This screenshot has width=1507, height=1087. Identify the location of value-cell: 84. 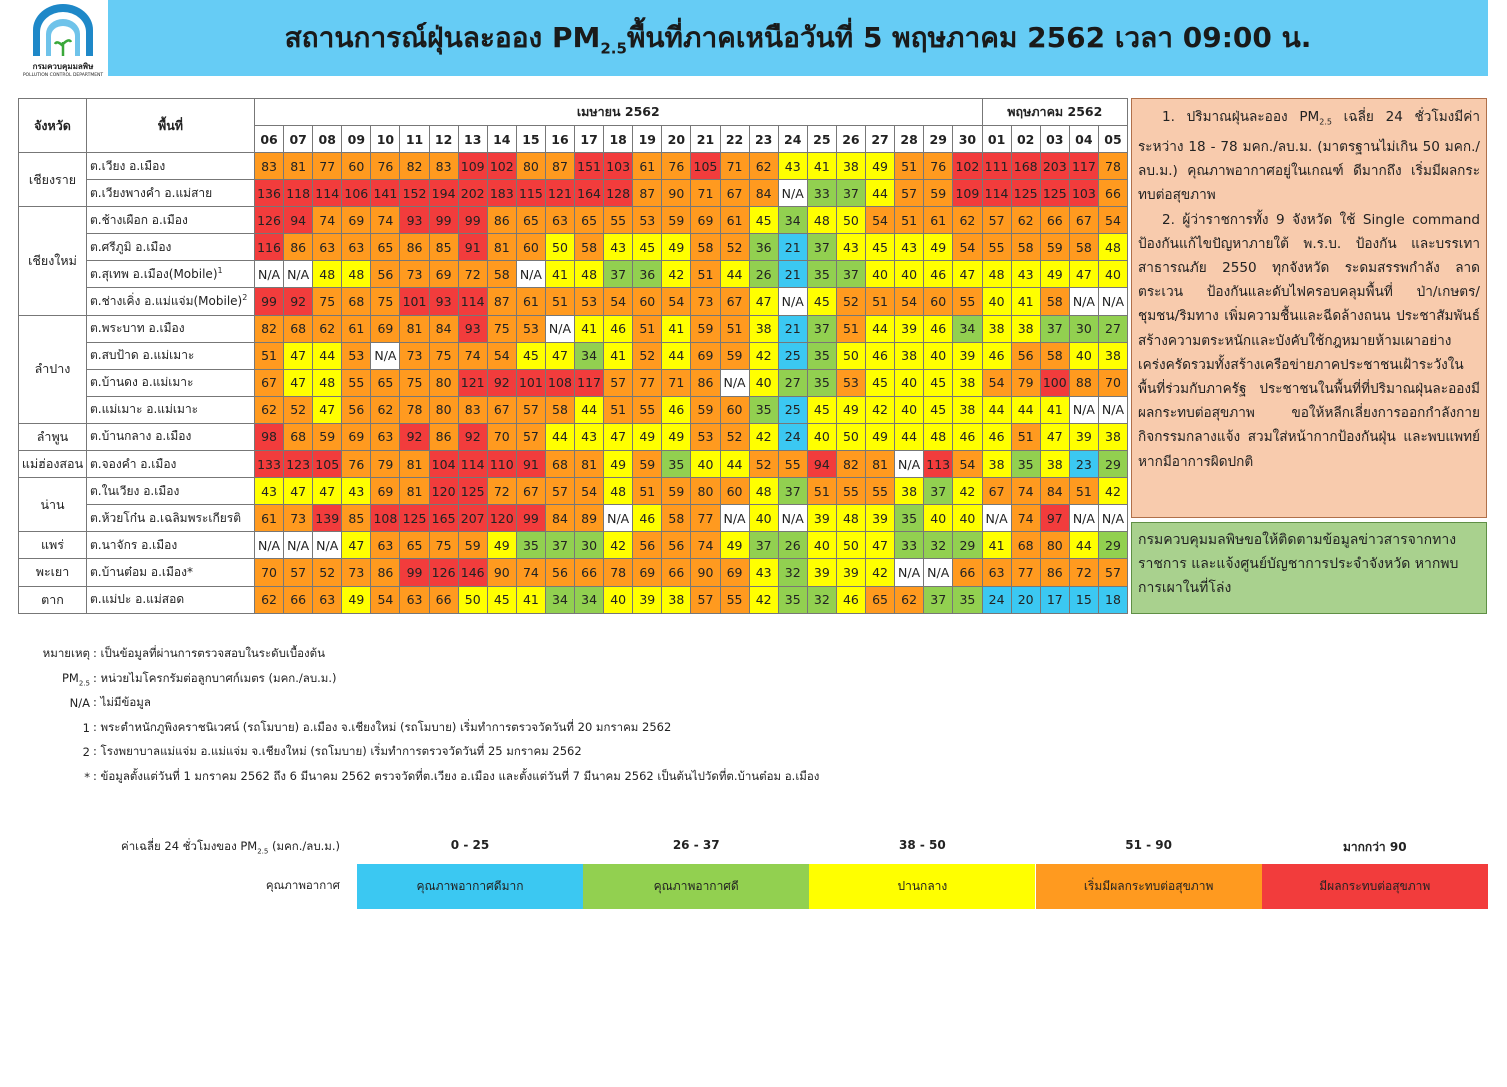
(763, 193).